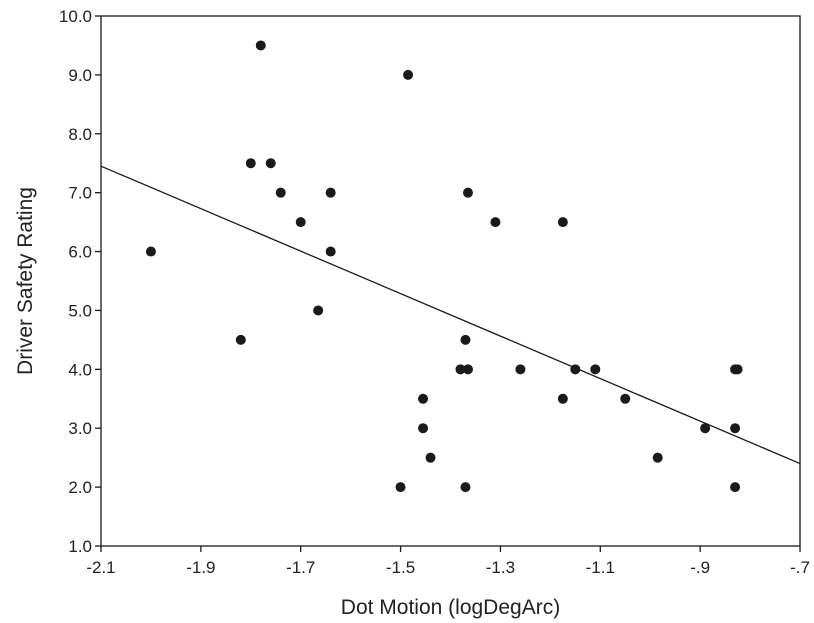 The width and height of the screenshot is (814, 623). I want to click on x-tick-label: -1.1, so click(600, 567).